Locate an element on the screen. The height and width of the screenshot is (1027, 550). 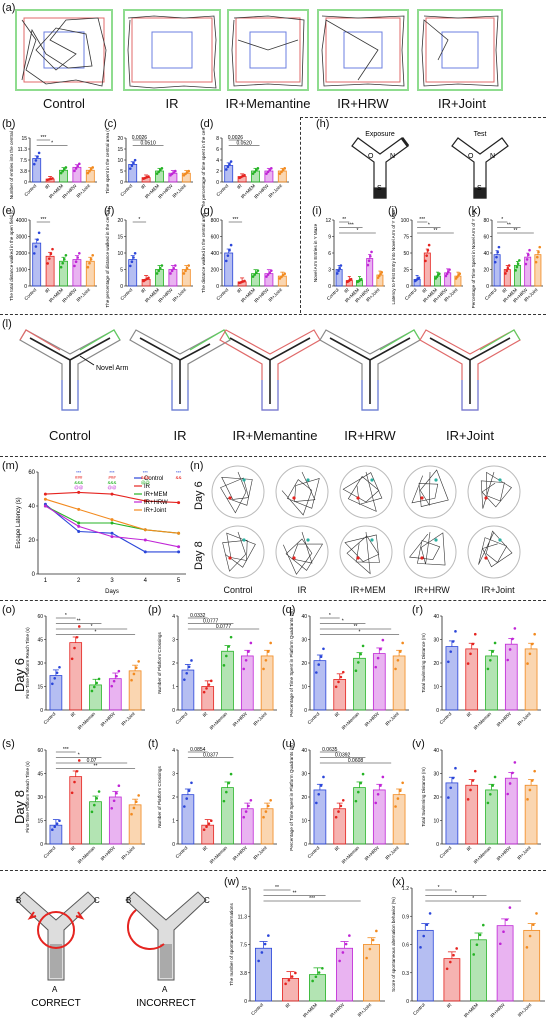
group-label-n-3: IR+HRW is located at coordinates (432, 590).